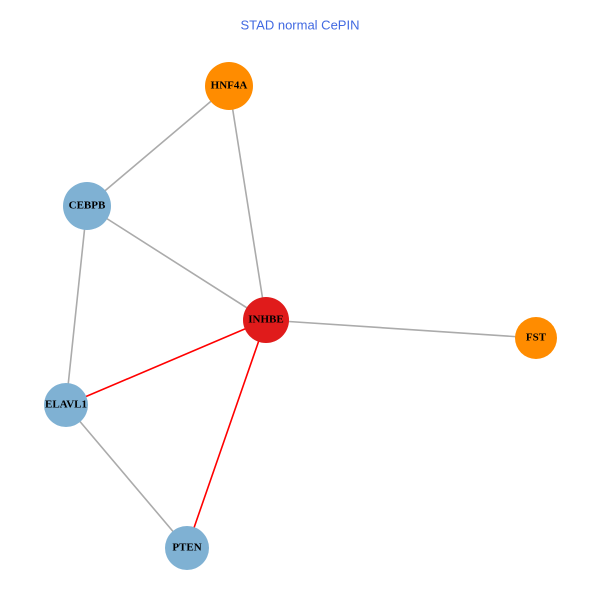 The image size is (600, 600). What do you see at coordinates (226, 434) in the screenshot?
I see `edge-inhbe-pten` at bounding box center [226, 434].